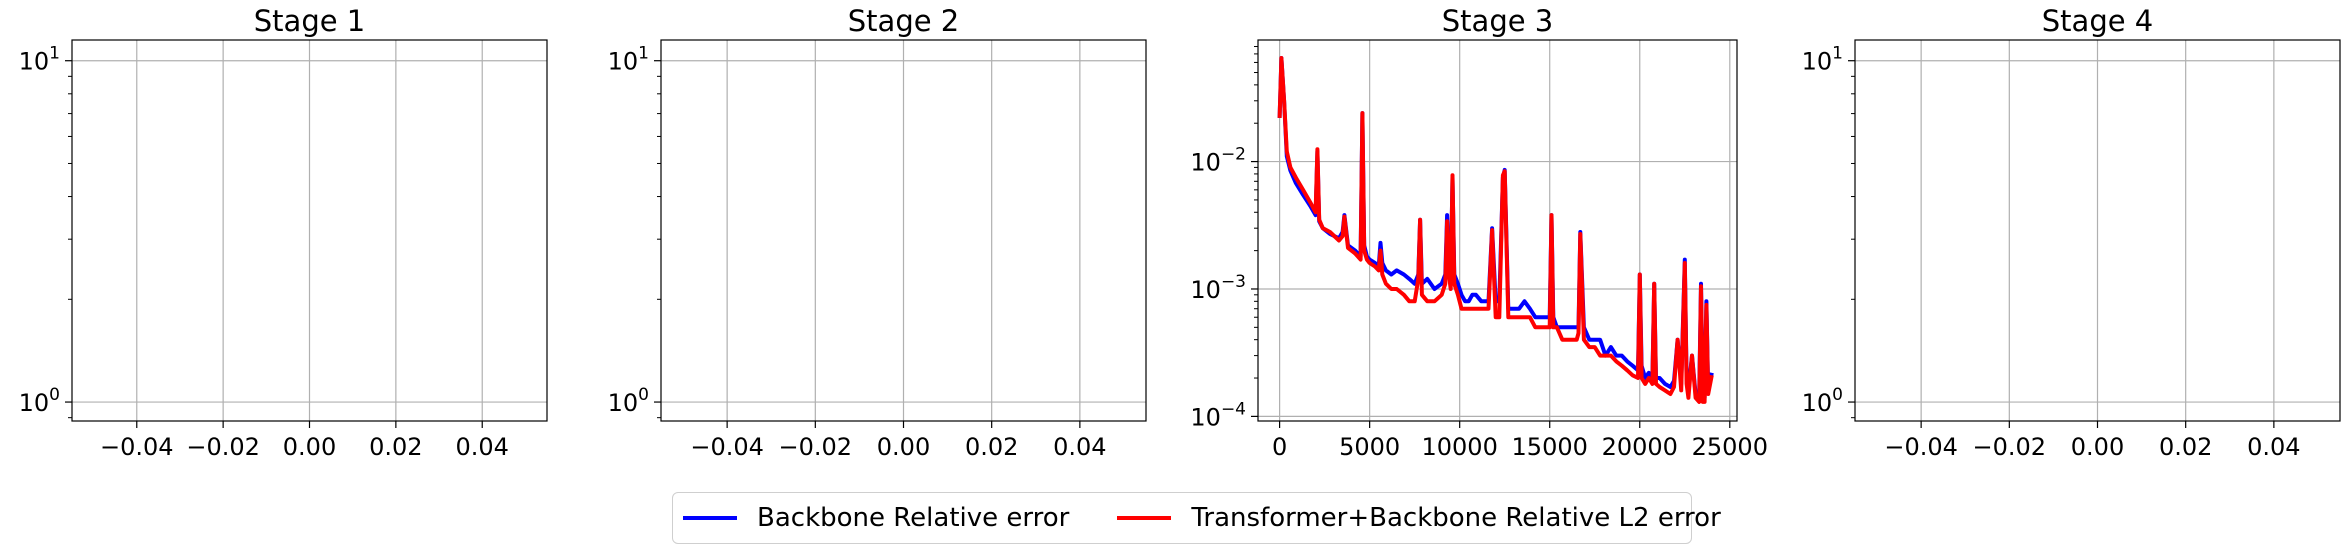 Image resolution: width=2347 pixels, height=549 pixels. Describe the element at coordinates (903, 21) in the screenshot. I see `subplot-title: Stage 2` at that location.